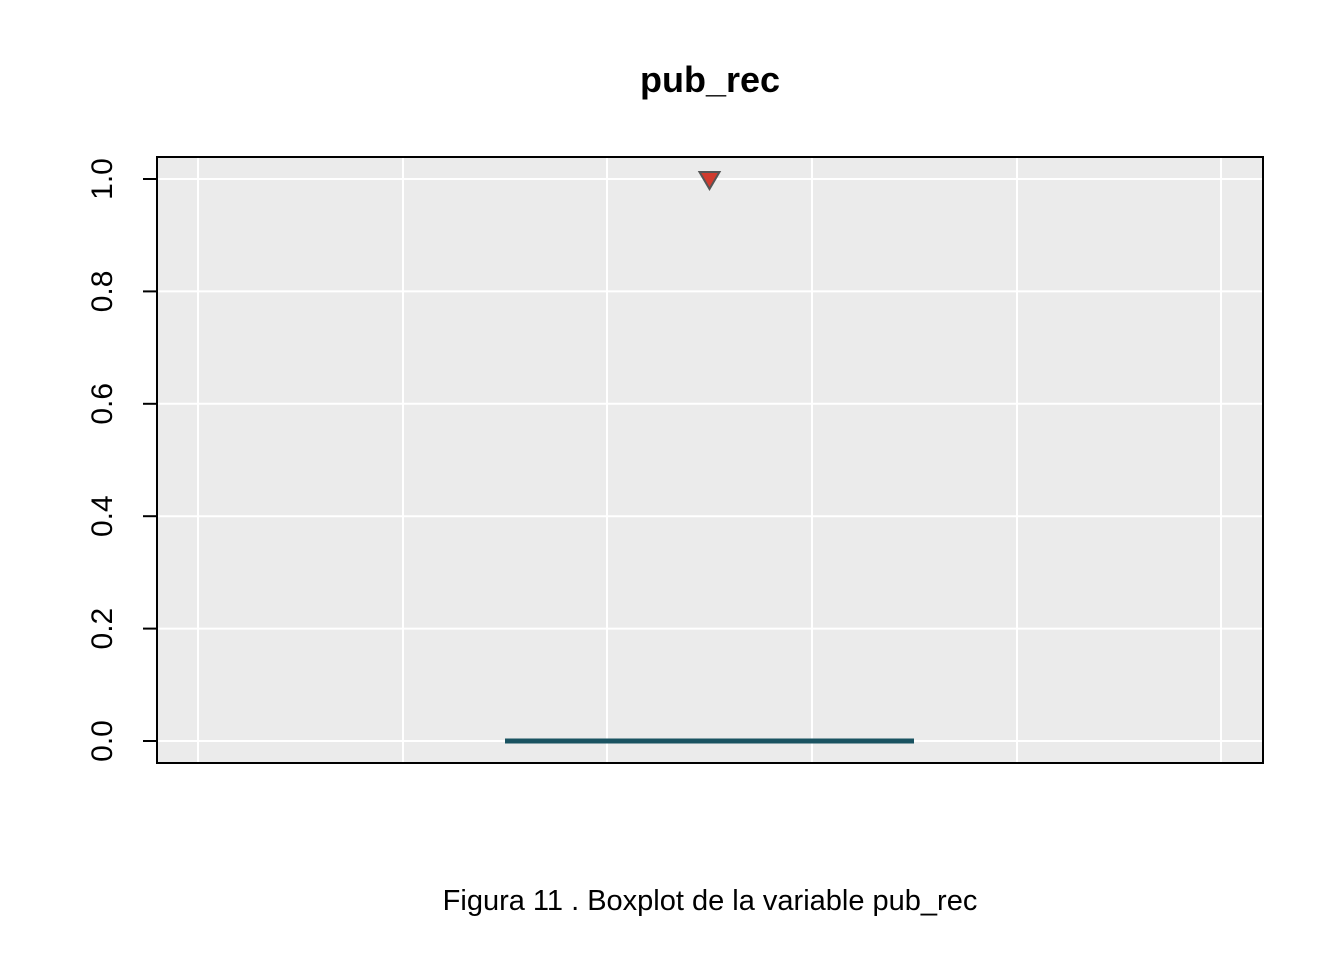 This screenshot has width=1344, height=960. What do you see at coordinates (710, 79) in the screenshot?
I see `chart-title: pub_rec` at bounding box center [710, 79].